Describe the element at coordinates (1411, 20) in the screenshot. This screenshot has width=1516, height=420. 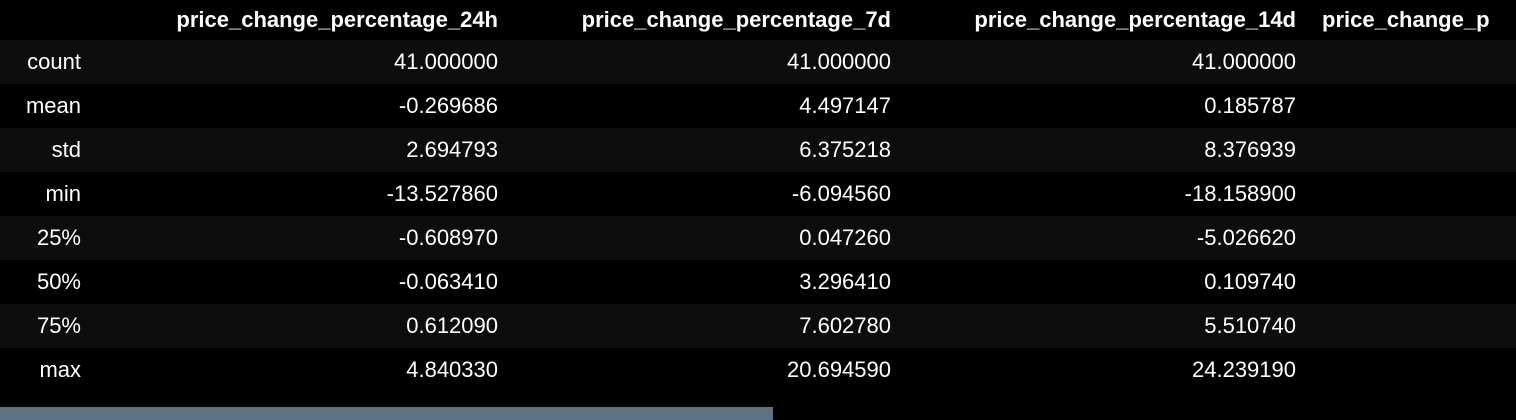
I see `column-header: price_change_p` at that location.